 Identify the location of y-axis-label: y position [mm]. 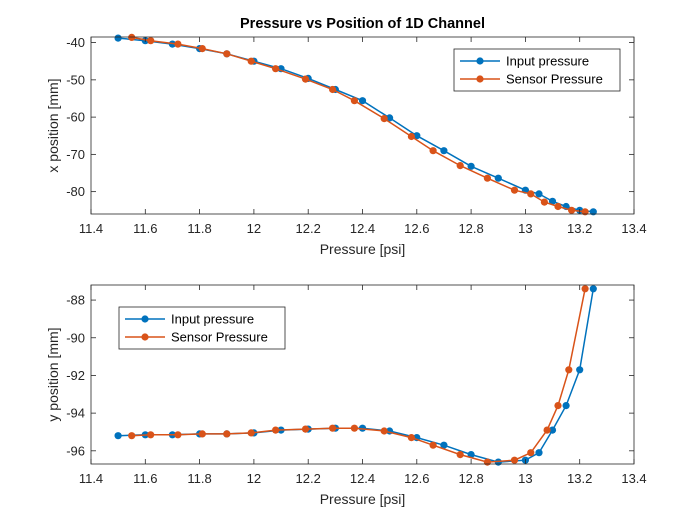
(53, 374).